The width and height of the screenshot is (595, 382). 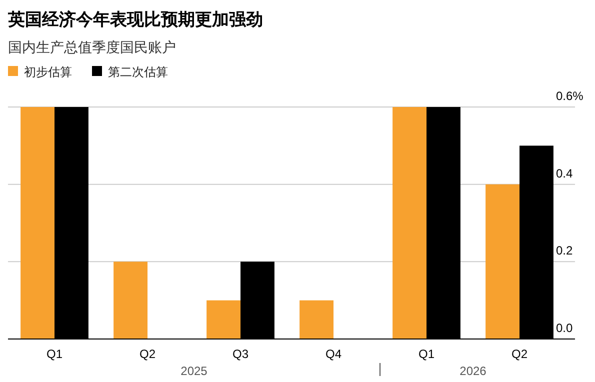 I want to click on y-tick-label: 0.4, so click(x=565, y=173).